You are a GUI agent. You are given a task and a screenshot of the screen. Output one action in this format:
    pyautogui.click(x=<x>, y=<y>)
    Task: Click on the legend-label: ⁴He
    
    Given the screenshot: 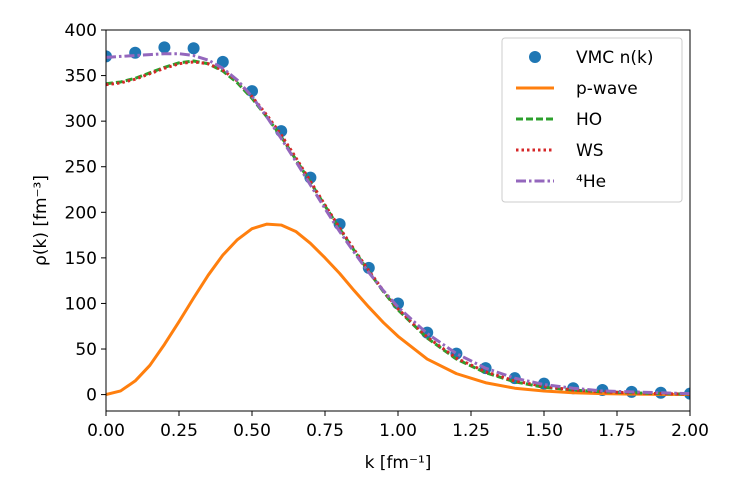 What is the action you would take?
    pyautogui.click(x=591, y=182)
    